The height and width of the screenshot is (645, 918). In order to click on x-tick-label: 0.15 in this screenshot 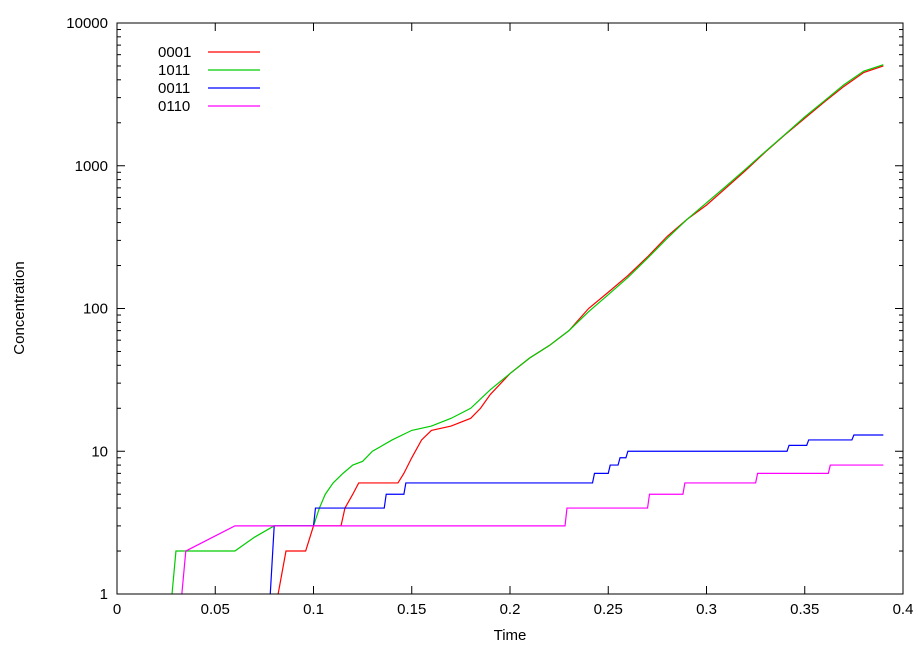, I will do `click(411, 609)`.